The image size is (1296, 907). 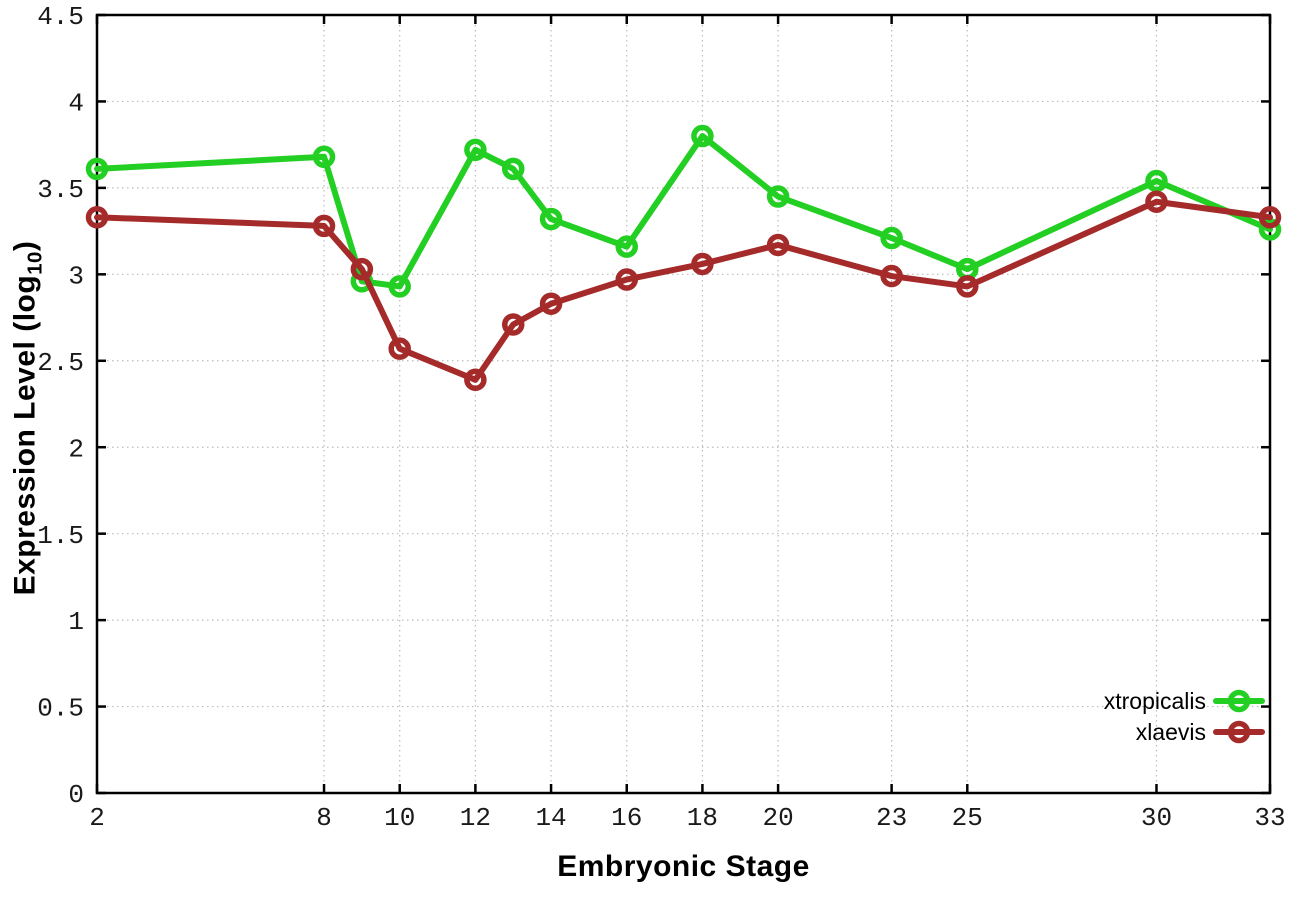 What do you see at coordinates (1269, 818) in the screenshot?
I see `x-tick-label: 33` at bounding box center [1269, 818].